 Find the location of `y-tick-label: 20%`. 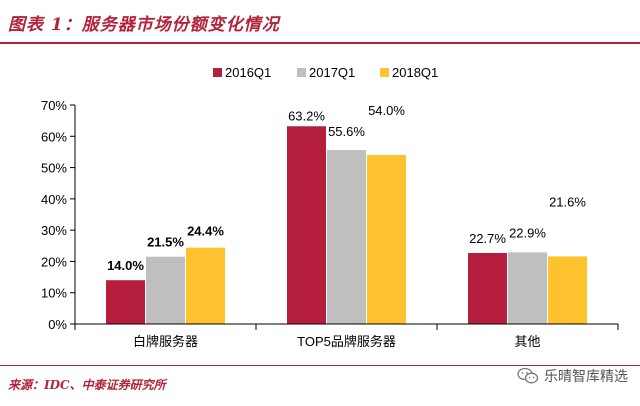

y-tick-label: 20% is located at coordinates (54, 261).